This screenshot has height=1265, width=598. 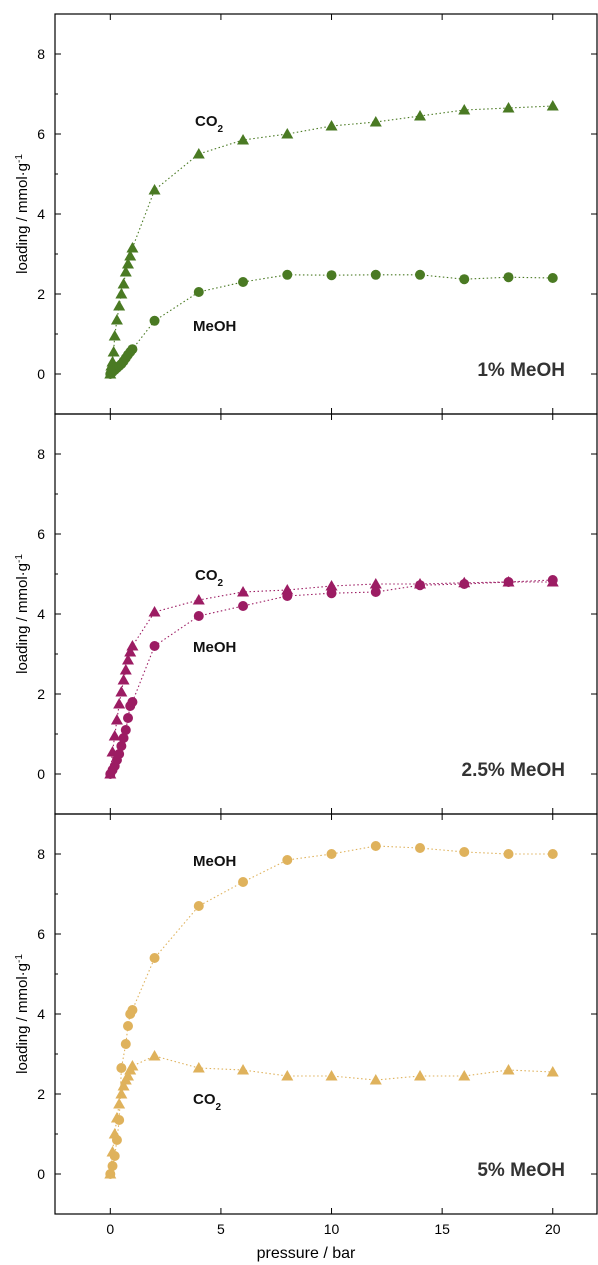 I want to click on x-axis-label: pressure / bar, so click(x=306, y=1253).